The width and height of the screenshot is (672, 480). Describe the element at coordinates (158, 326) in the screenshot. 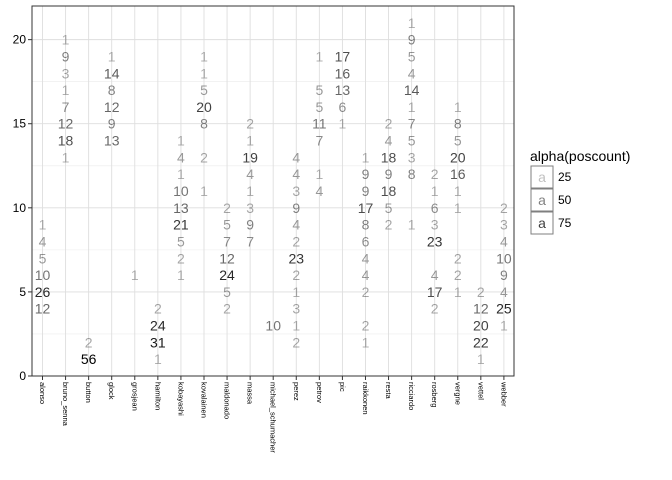

I see `data-label: 24` at that location.